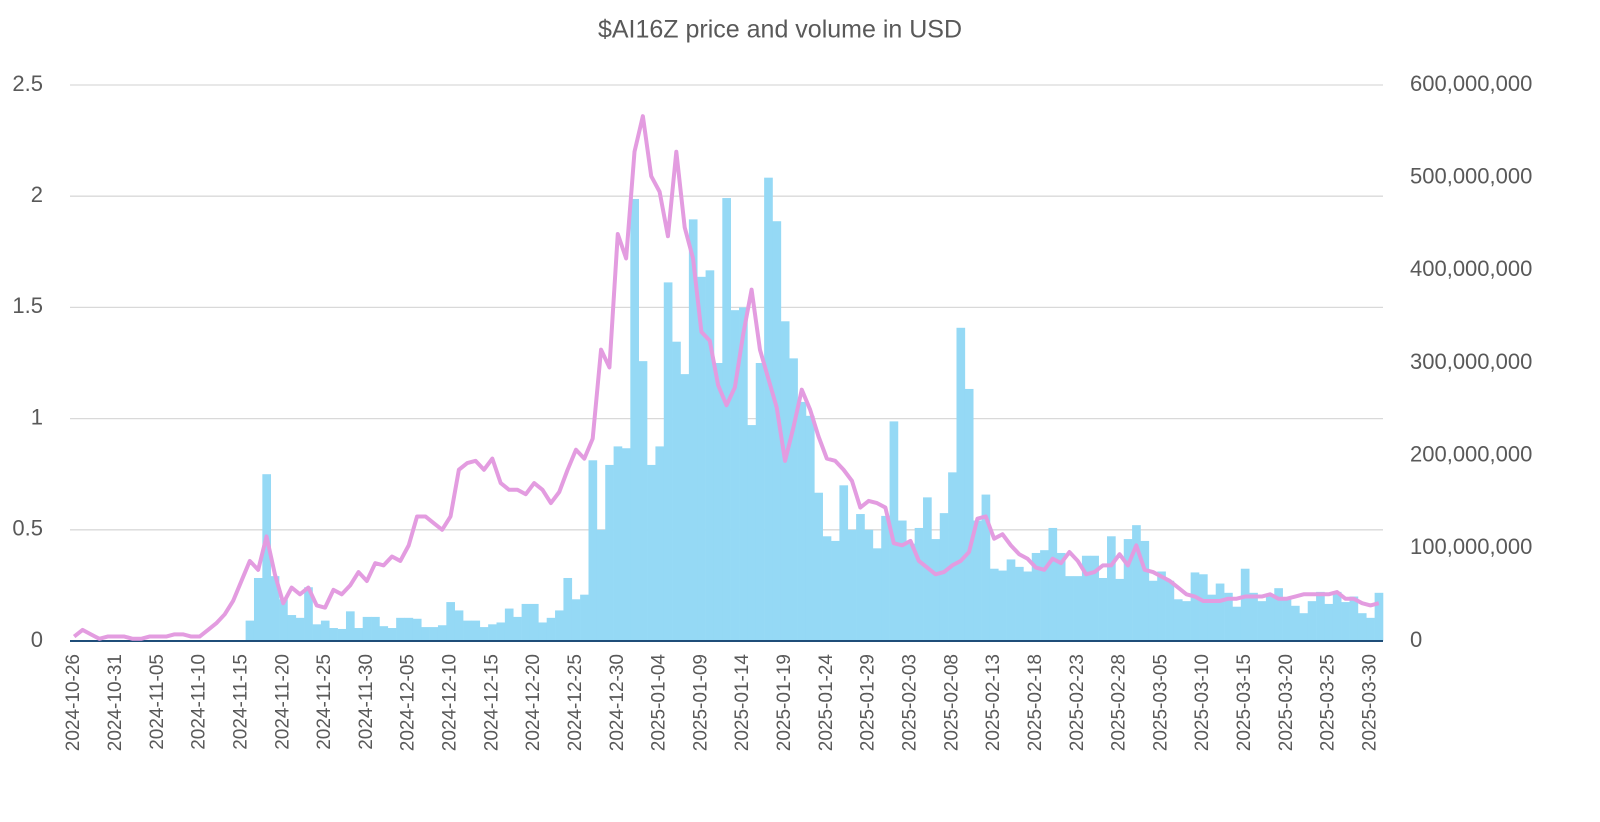 This screenshot has width=1600, height=822. What do you see at coordinates (450, 702) in the screenshot?
I see `x-tick-label: 2024-12-10` at bounding box center [450, 702].